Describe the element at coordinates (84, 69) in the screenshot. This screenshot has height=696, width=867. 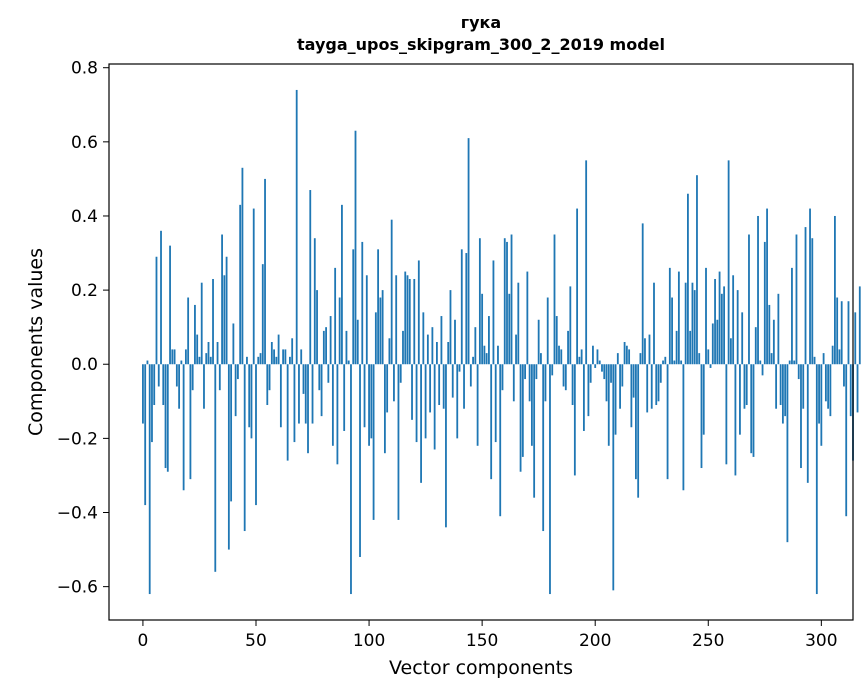
I see `y-tick-label: 0.8` at that location.